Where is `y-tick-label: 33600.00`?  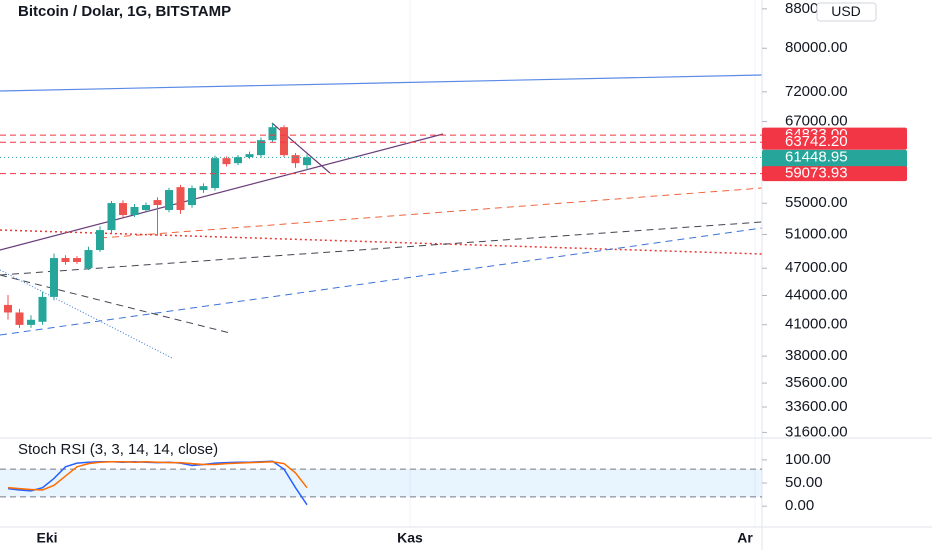
y-tick-label: 33600.00 is located at coordinates (816, 406).